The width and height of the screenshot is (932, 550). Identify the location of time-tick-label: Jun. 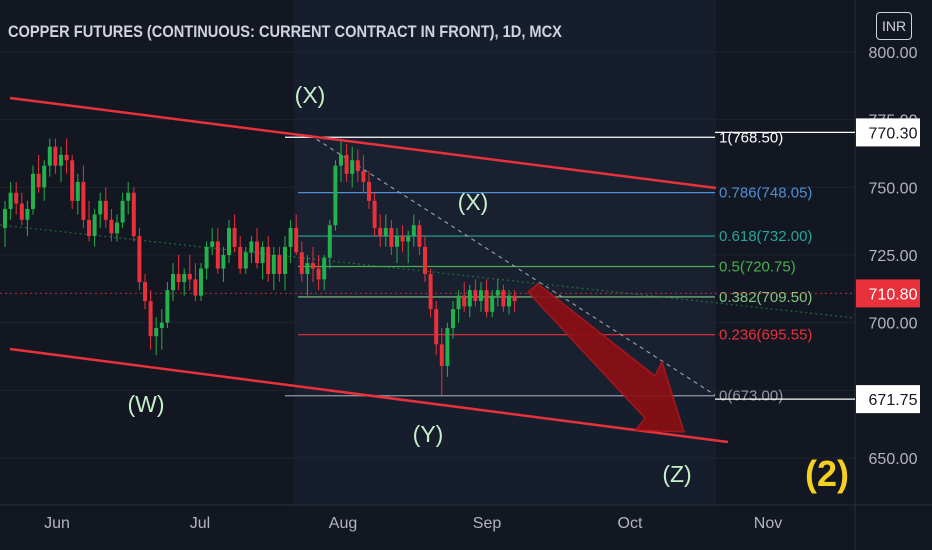
(57, 523).